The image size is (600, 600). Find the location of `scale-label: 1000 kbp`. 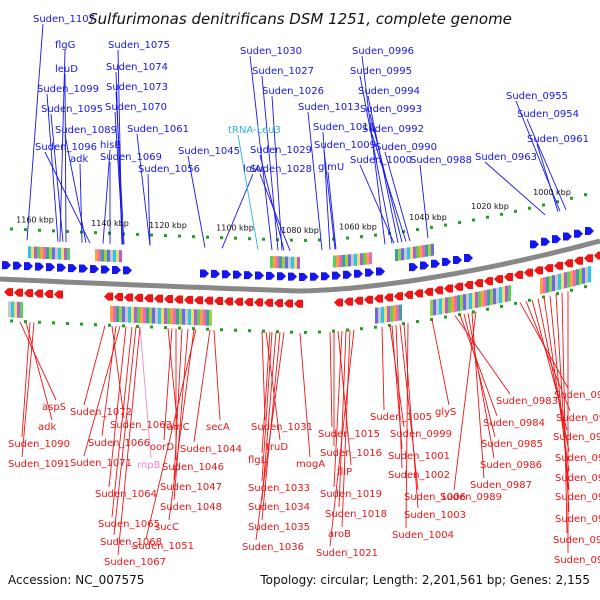

scale-label: 1000 kbp is located at coordinates (552, 192).